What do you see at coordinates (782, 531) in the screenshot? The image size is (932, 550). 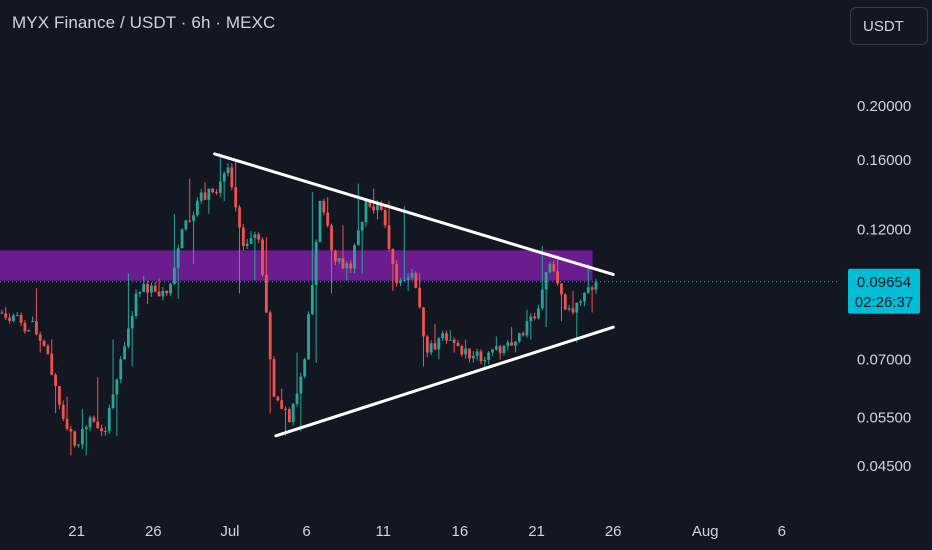 I see `time-tick-label: 6` at bounding box center [782, 531].